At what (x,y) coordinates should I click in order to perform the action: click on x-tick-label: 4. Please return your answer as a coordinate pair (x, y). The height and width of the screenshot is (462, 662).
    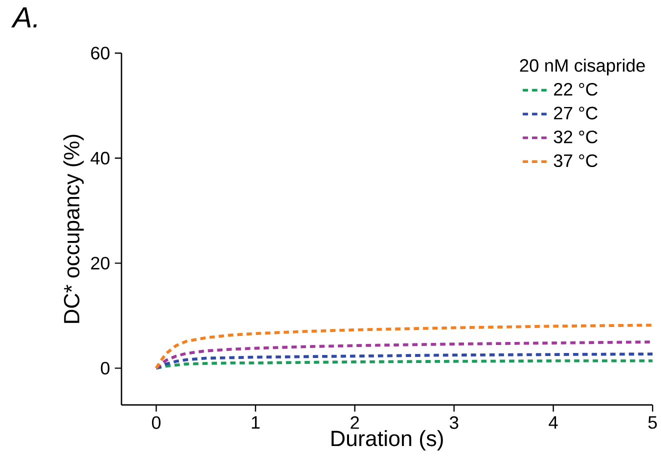
    Looking at the image, I should click on (553, 422).